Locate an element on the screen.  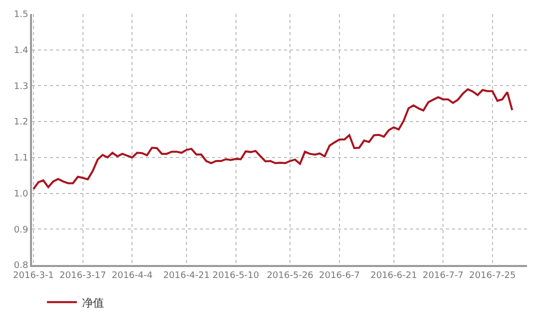
x-tick-label: 2016-7-25 is located at coordinates (492, 275).